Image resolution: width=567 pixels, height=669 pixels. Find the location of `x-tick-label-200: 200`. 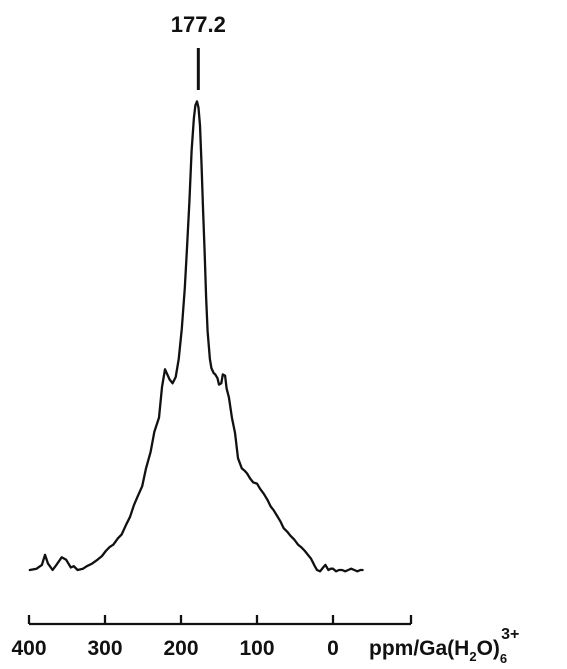

x-tick-label-200: 200 is located at coordinates (180, 648).